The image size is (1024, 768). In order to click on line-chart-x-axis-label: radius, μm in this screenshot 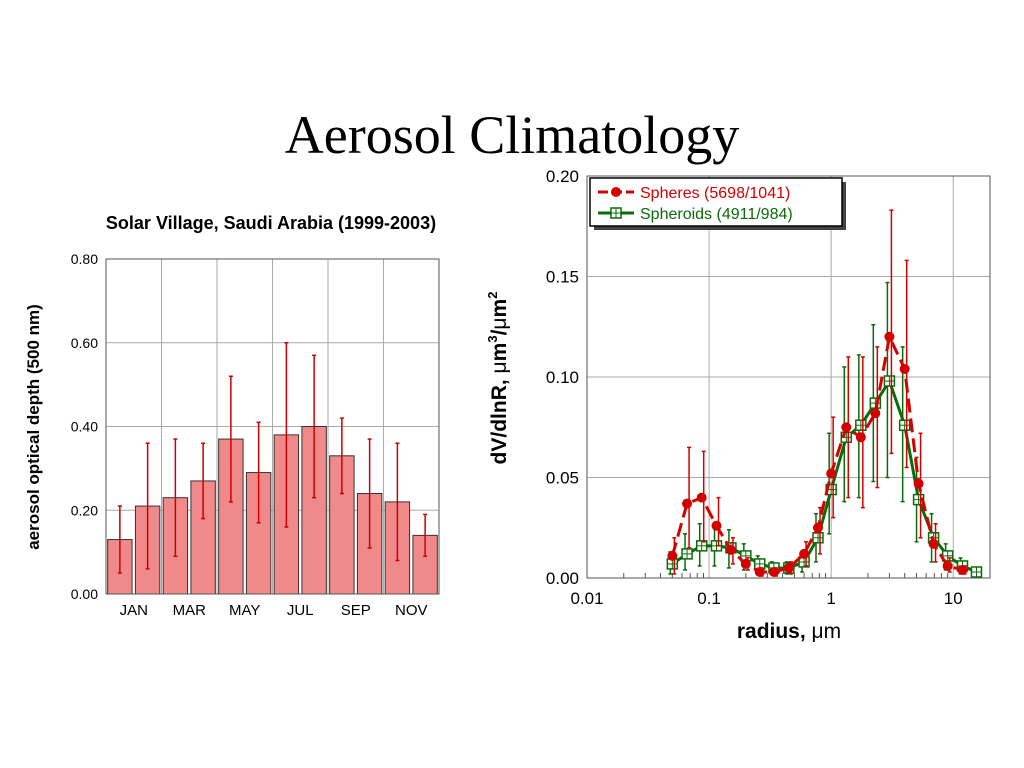, I will do `click(789, 631)`.